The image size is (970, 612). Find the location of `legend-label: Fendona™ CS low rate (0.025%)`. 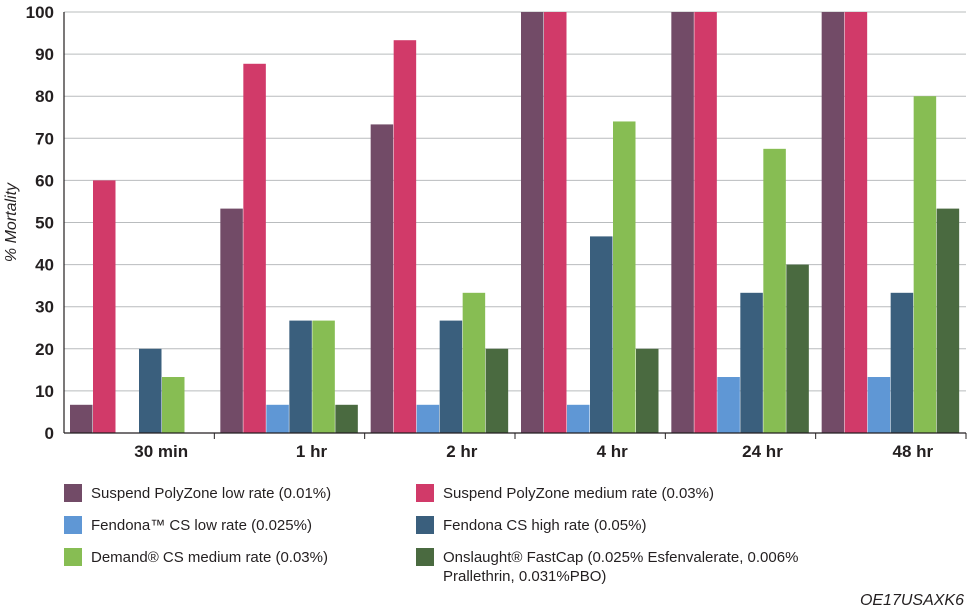

legend-label: Fendona™ CS low rate (0.025%) is located at coordinates (201, 525).